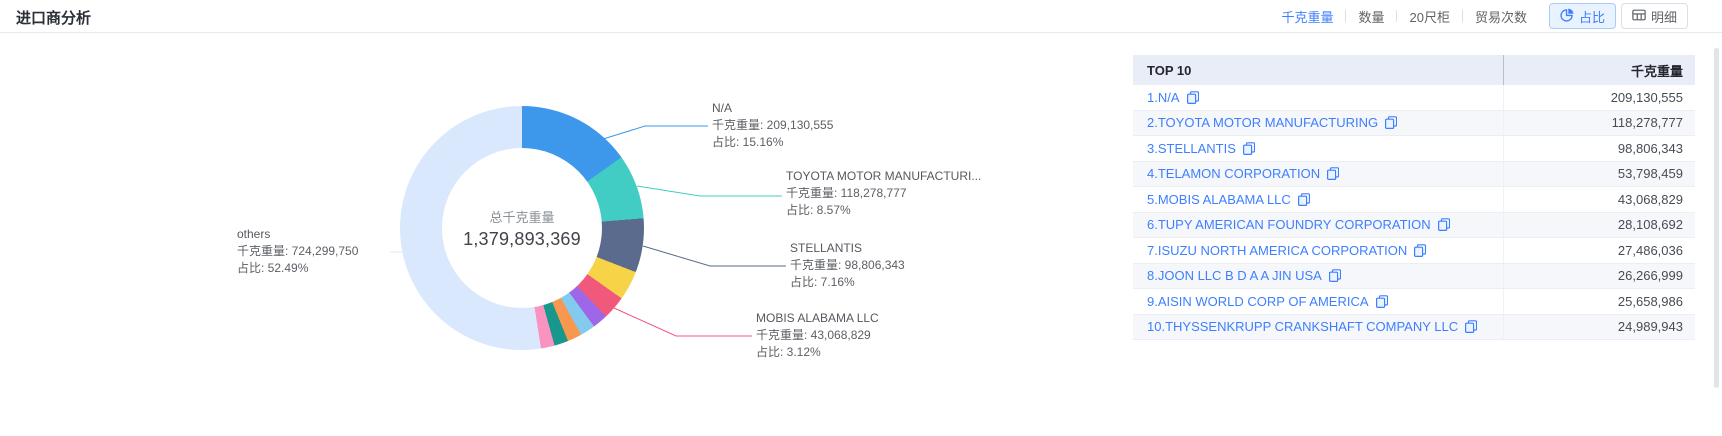 The height and width of the screenshot is (436, 1722). What do you see at coordinates (273, 268) in the screenshot?
I see `callout-share: 占比: 52.49%` at bounding box center [273, 268].